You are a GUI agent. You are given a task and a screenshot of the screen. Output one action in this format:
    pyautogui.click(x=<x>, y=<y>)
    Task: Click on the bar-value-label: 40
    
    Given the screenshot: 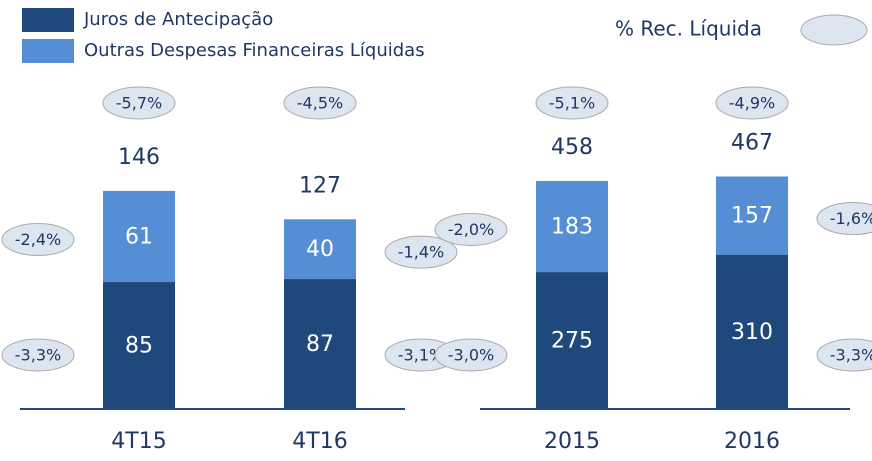 What is the action you would take?
    pyautogui.click(x=320, y=249)
    